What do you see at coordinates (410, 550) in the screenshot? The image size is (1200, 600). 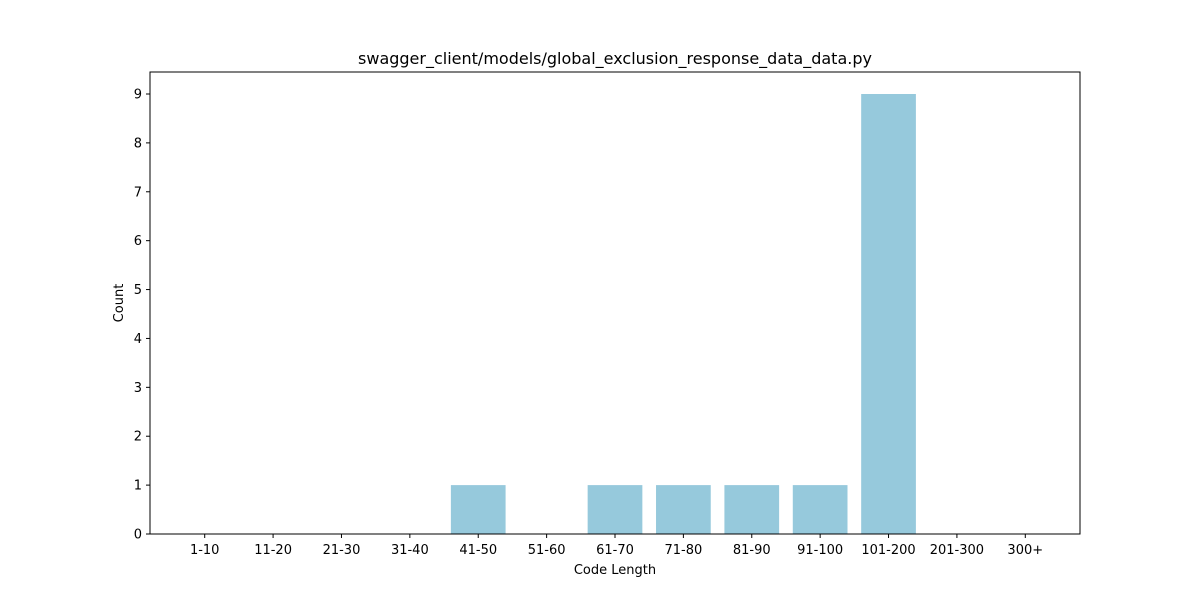 I see `x-tick-label-31-40: 31-40` at bounding box center [410, 550].